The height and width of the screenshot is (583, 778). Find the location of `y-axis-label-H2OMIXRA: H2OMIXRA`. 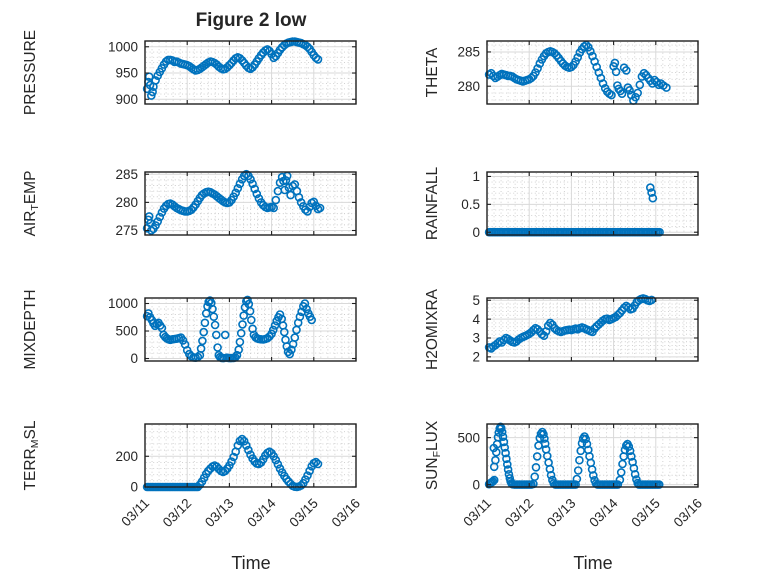

y-axis-label-H2OMIXRA: H2OMIXRA is located at coordinates (432, 329).